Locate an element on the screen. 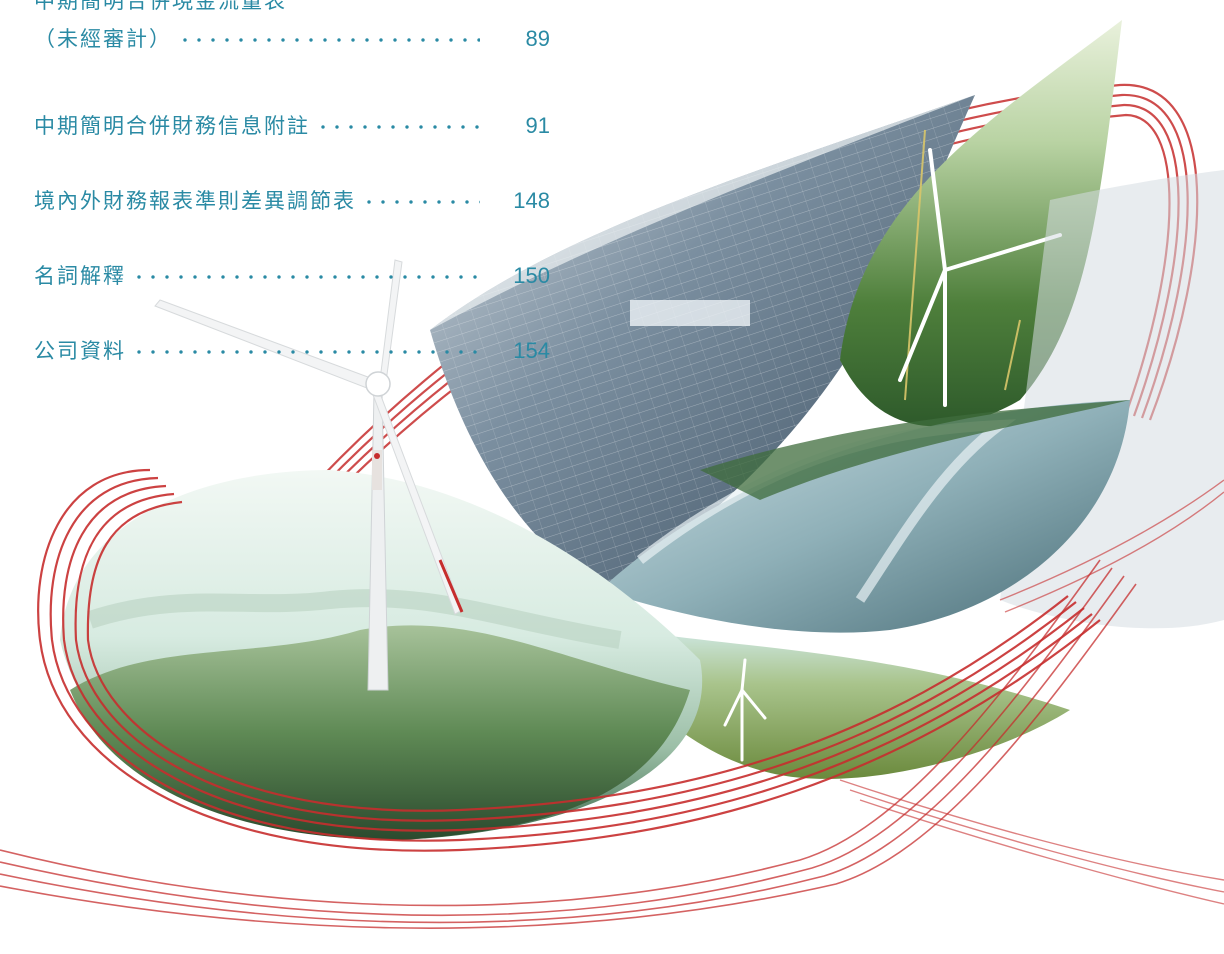 This screenshot has height=954, width=1224. wind-turbine-icon is located at coordinates (980, 277).